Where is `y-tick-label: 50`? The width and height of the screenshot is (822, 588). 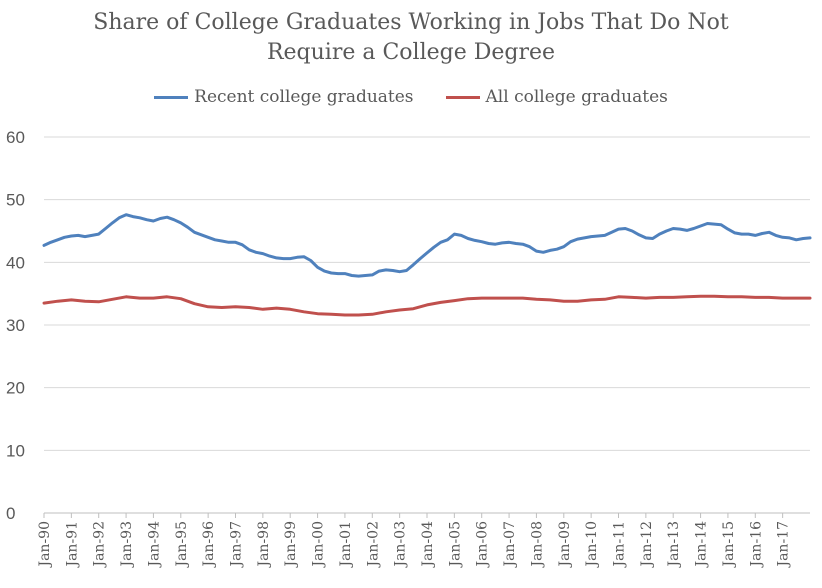 y-tick-label: 50 is located at coordinates (15, 200).